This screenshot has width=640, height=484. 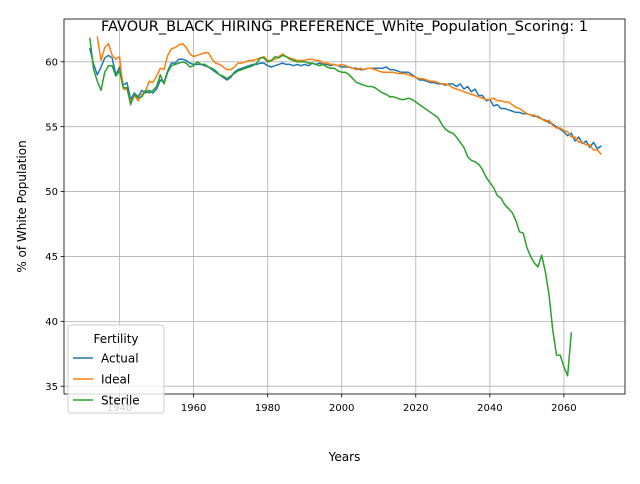 I want to click on legend: Fertility Actual Ideal Sterile, so click(x=116, y=369).